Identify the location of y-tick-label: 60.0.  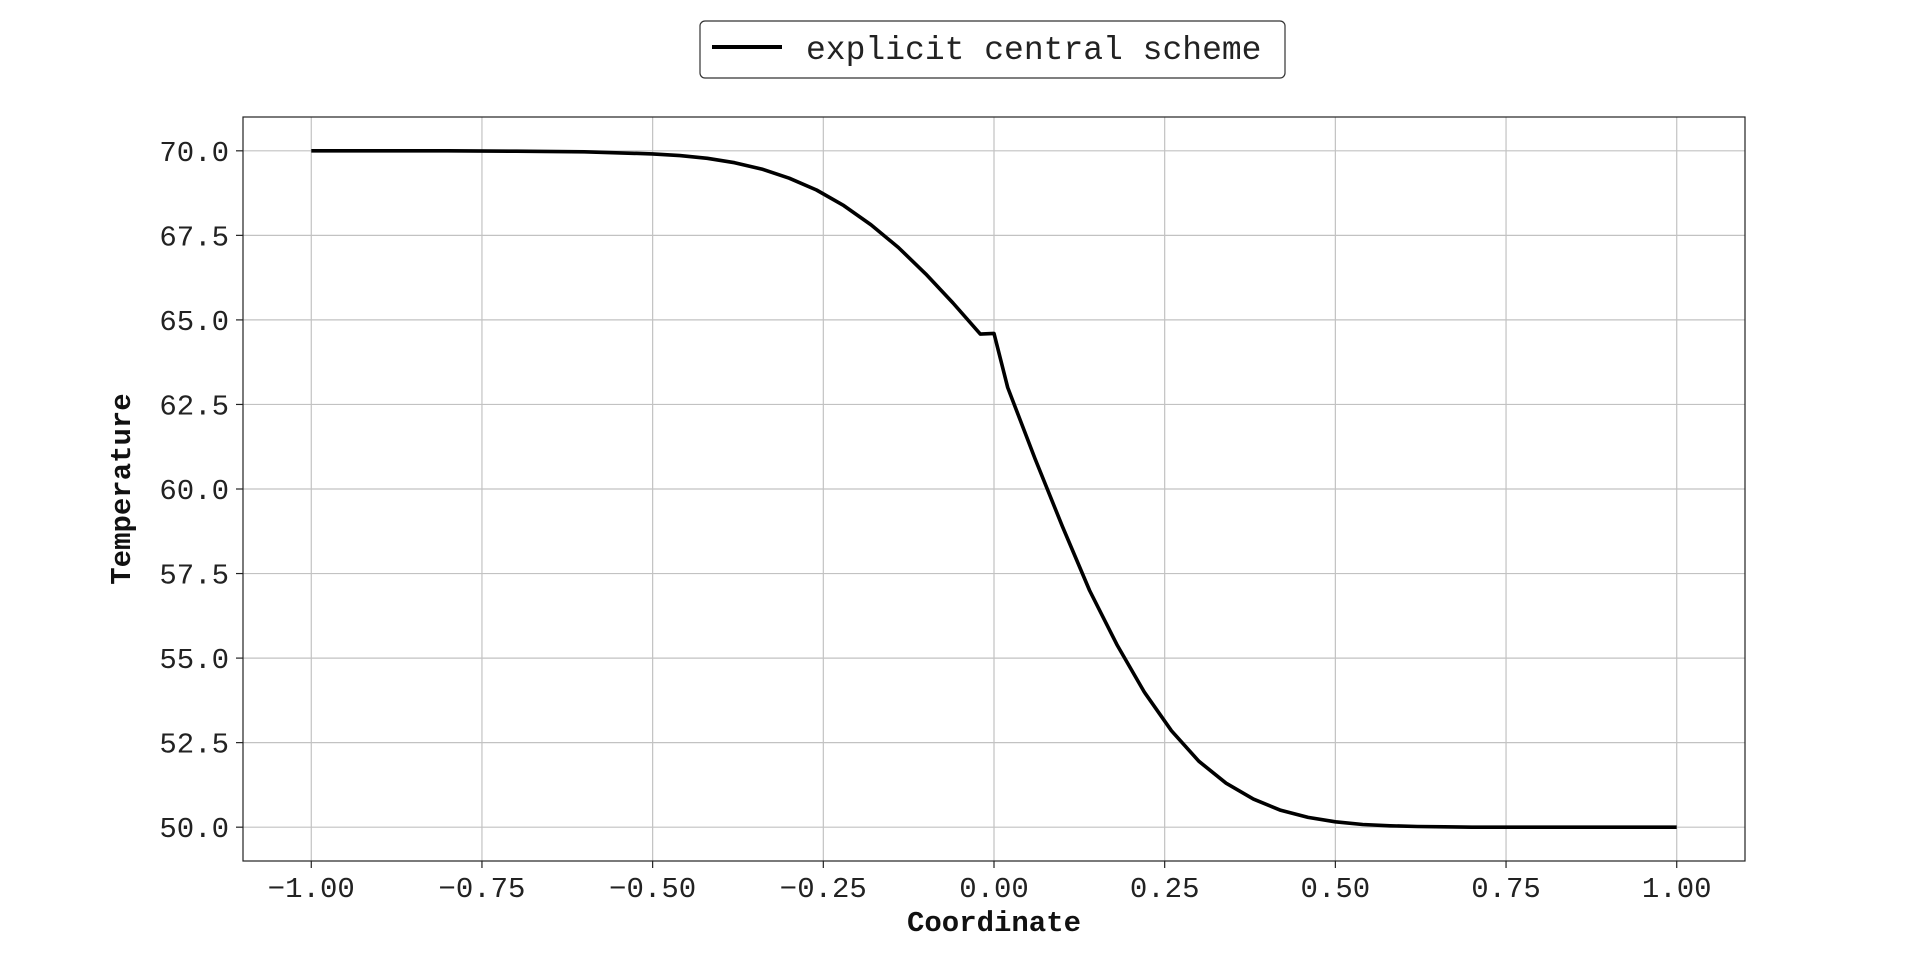
(194, 491).